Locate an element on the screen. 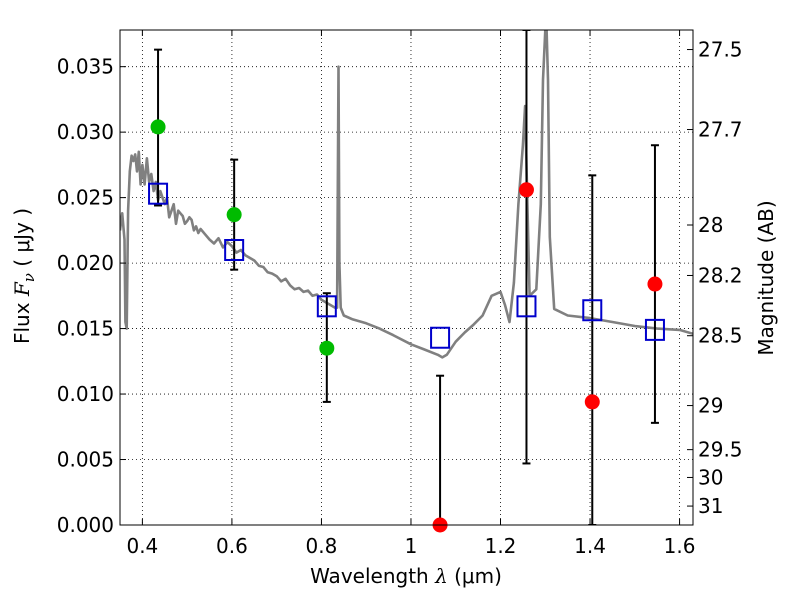  y2-tick-label: 29.5 is located at coordinates (720, 450).